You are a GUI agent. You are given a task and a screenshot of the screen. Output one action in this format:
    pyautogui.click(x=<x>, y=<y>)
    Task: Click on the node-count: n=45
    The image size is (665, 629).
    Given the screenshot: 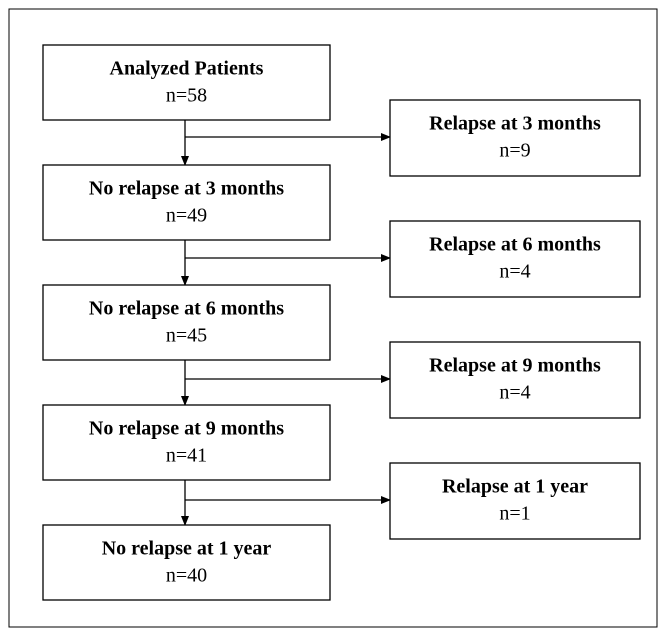 What is the action you would take?
    pyautogui.click(x=186, y=336)
    